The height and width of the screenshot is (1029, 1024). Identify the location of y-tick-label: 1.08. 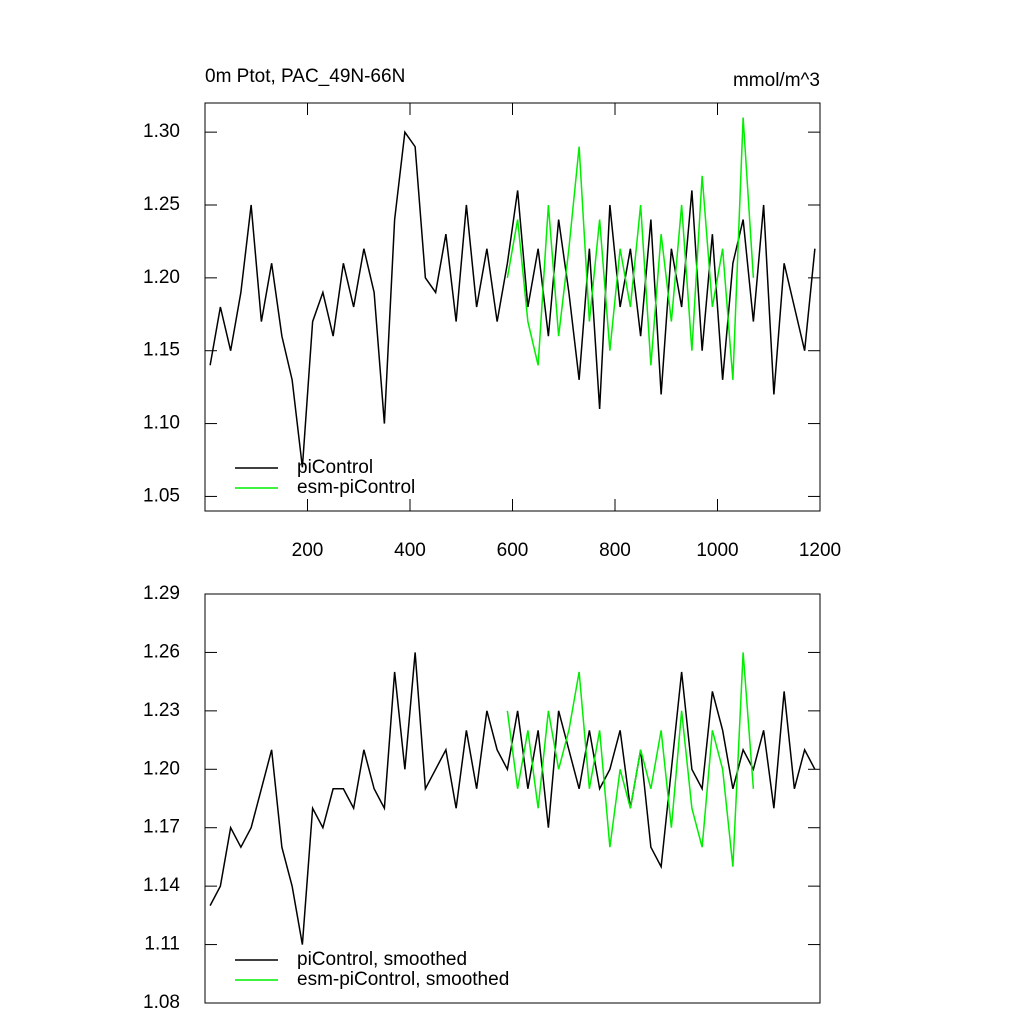
(161, 1002).